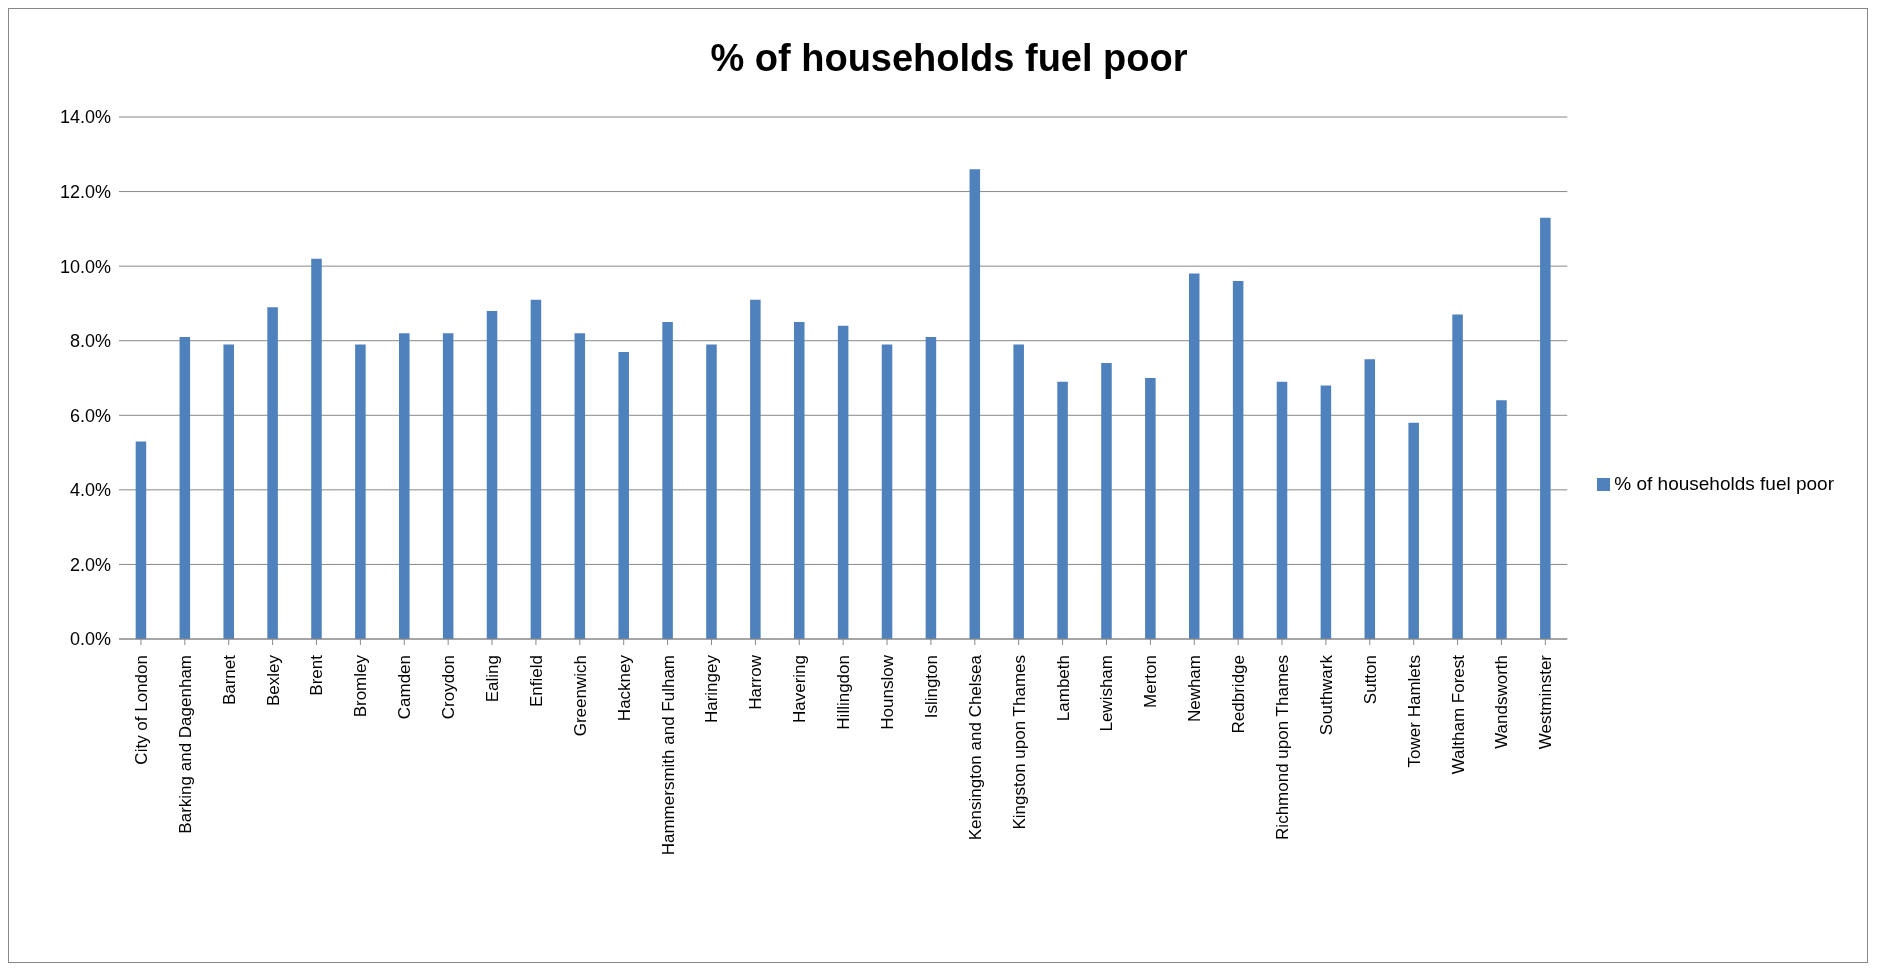 The width and height of the screenshot is (1879, 976). I want to click on x-tick-label: Barnet, so click(229, 680).